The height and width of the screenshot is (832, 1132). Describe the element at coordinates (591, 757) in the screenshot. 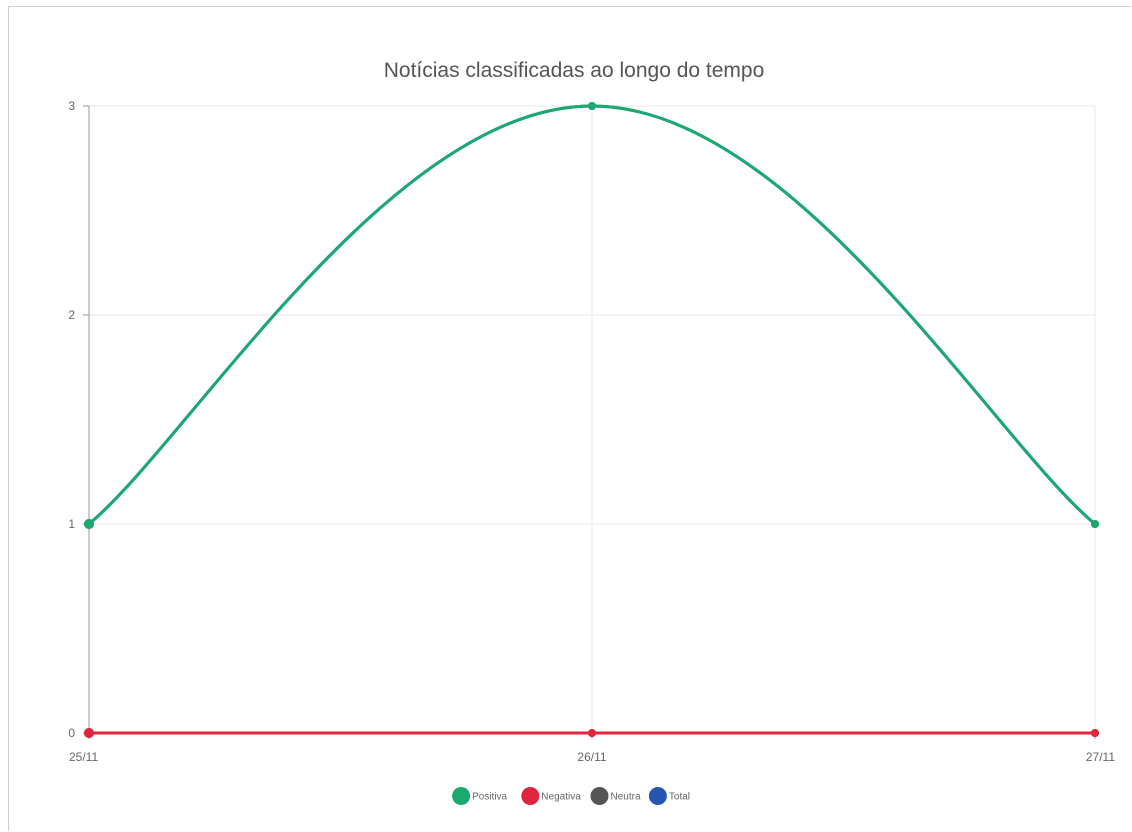

I see `x-tick-label: 26/11` at that location.